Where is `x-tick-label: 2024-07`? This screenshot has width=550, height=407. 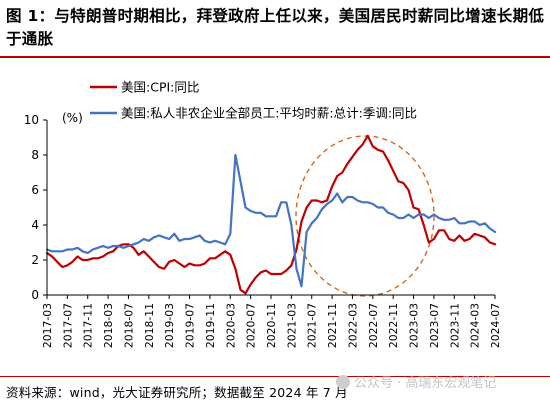 x-tick-label: 2024-07 is located at coordinates (495, 325).